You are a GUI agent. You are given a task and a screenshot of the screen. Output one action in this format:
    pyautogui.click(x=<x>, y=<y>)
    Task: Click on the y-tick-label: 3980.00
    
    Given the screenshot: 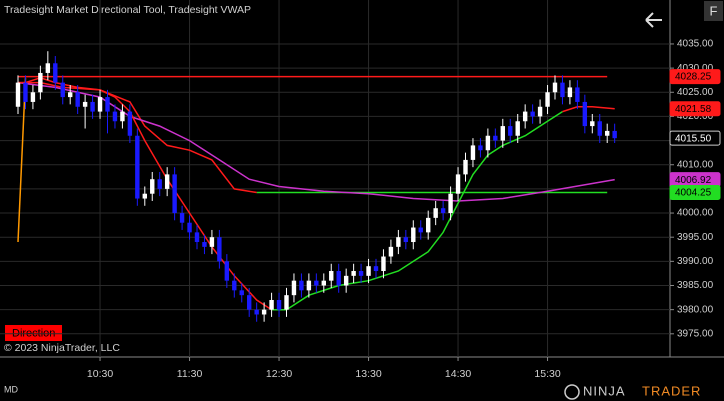 What is the action you would take?
    pyautogui.click(x=695, y=309)
    